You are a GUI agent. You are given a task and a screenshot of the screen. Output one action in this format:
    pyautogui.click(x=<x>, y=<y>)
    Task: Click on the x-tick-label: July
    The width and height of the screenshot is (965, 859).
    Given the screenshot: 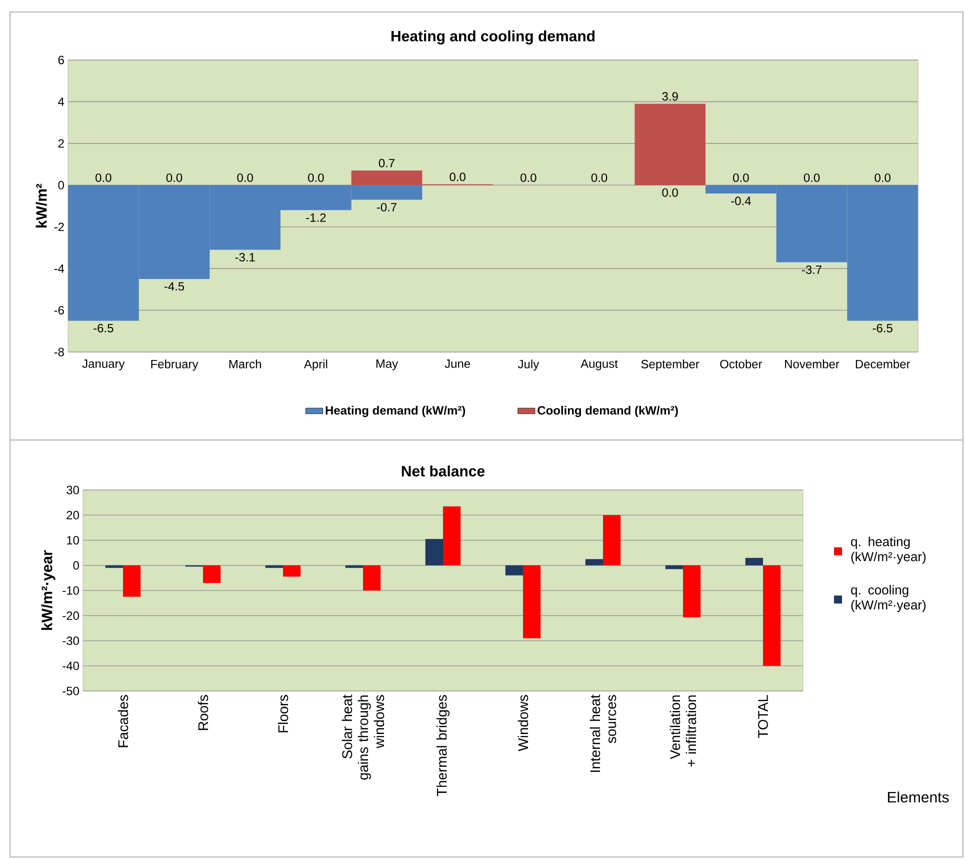 What is the action you would take?
    pyautogui.click(x=529, y=365)
    